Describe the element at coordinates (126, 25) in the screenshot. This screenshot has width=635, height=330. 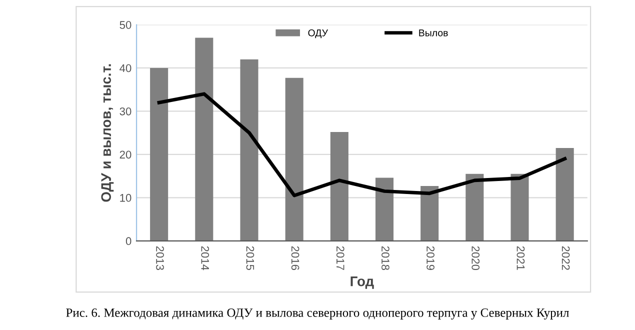
I see `y-tick-label: 50` at that location.